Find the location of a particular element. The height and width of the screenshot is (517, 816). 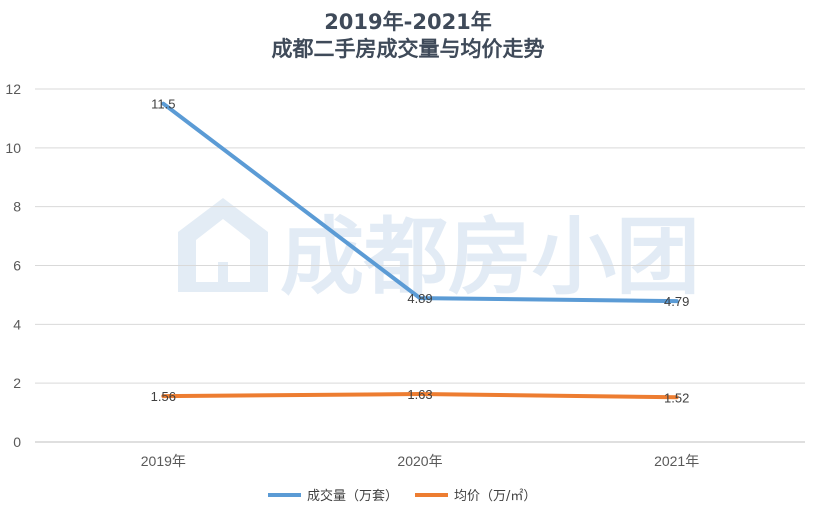

watermark: 成都房小团 is located at coordinates (439, 252).